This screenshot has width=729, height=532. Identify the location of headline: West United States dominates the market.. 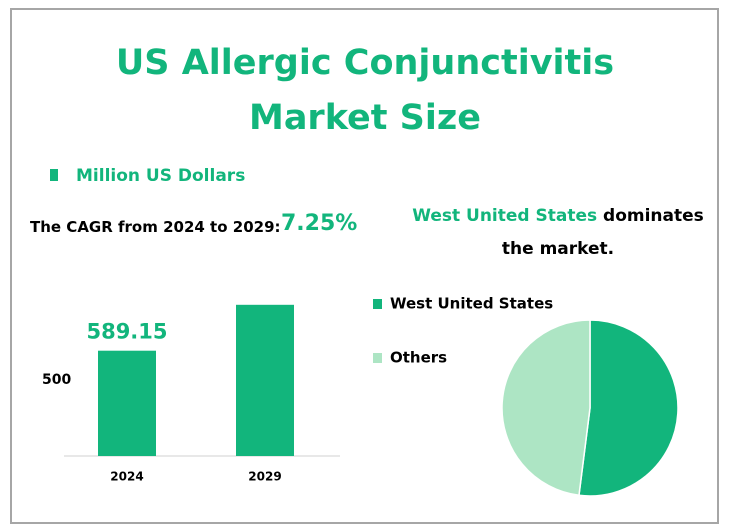
(558, 233).